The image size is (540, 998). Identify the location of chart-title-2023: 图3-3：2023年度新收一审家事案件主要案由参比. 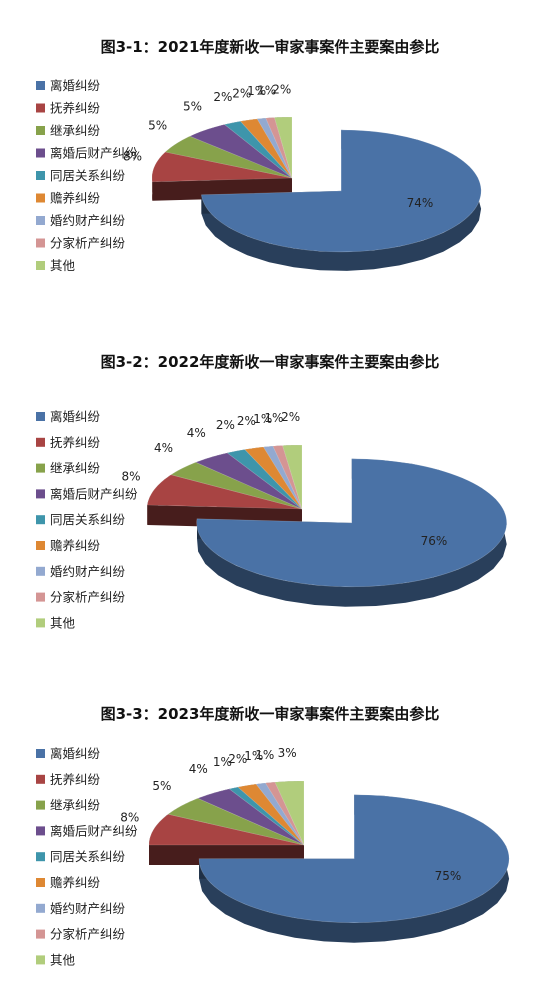
(270, 714).